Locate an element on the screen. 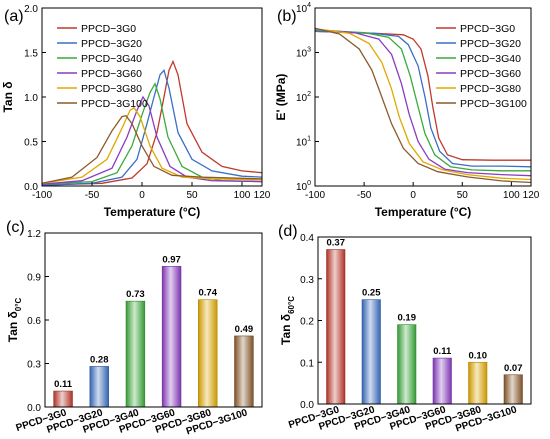  bar-value-label: 0.07 is located at coordinates (513, 368).